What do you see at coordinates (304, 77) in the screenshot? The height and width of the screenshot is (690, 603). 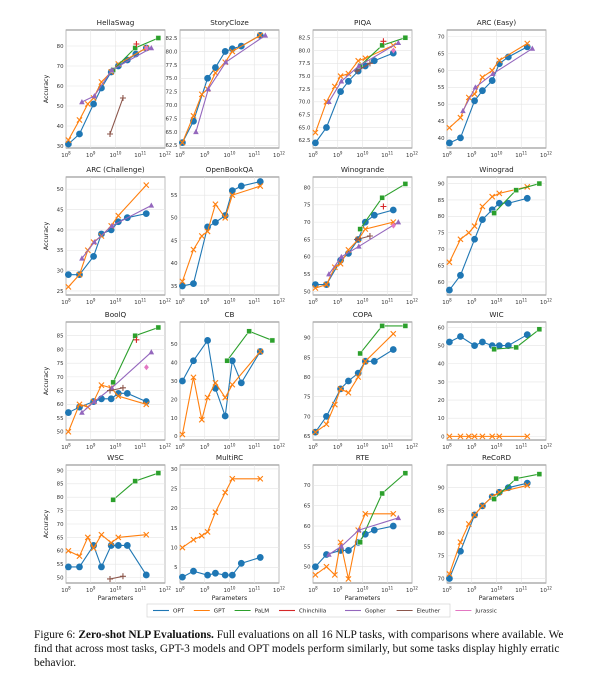 I see `y-tick-label: 75.0` at bounding box center [304, 77].